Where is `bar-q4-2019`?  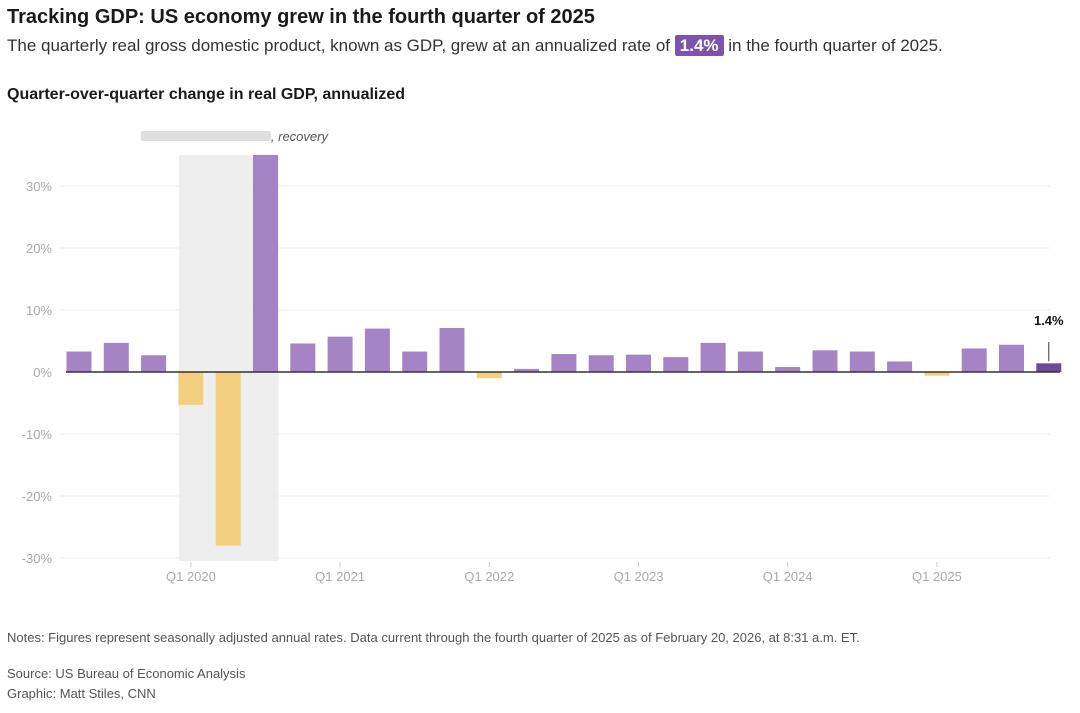 bar-q4-2019 is located at coordinates (154, 363).